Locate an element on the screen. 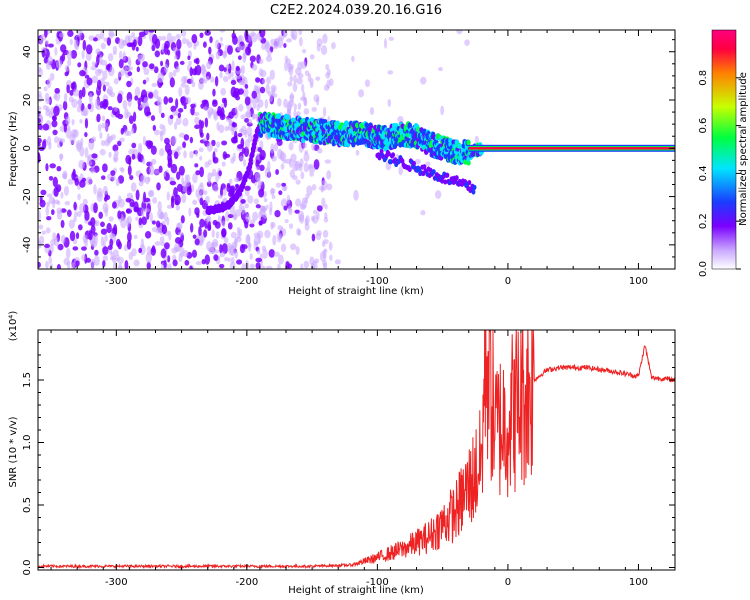 The width and height of the screenshot is (750, 600). x-tick-label: 100 is located at coordinates (638, 582).